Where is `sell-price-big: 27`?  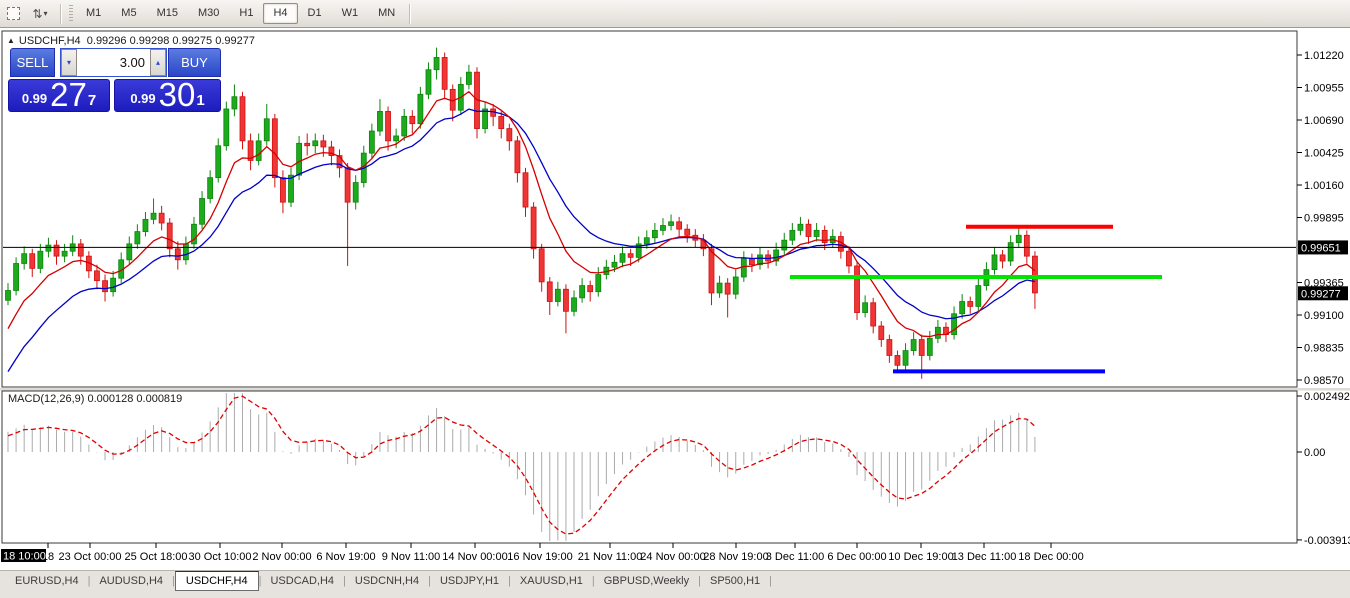 sell-price-big: 27 is located at coordinates (68, 94).